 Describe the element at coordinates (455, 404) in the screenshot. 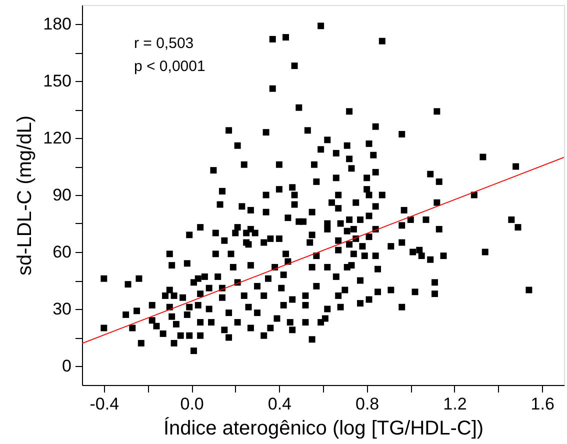

I see `x-tick-label: 1.2` at that location.